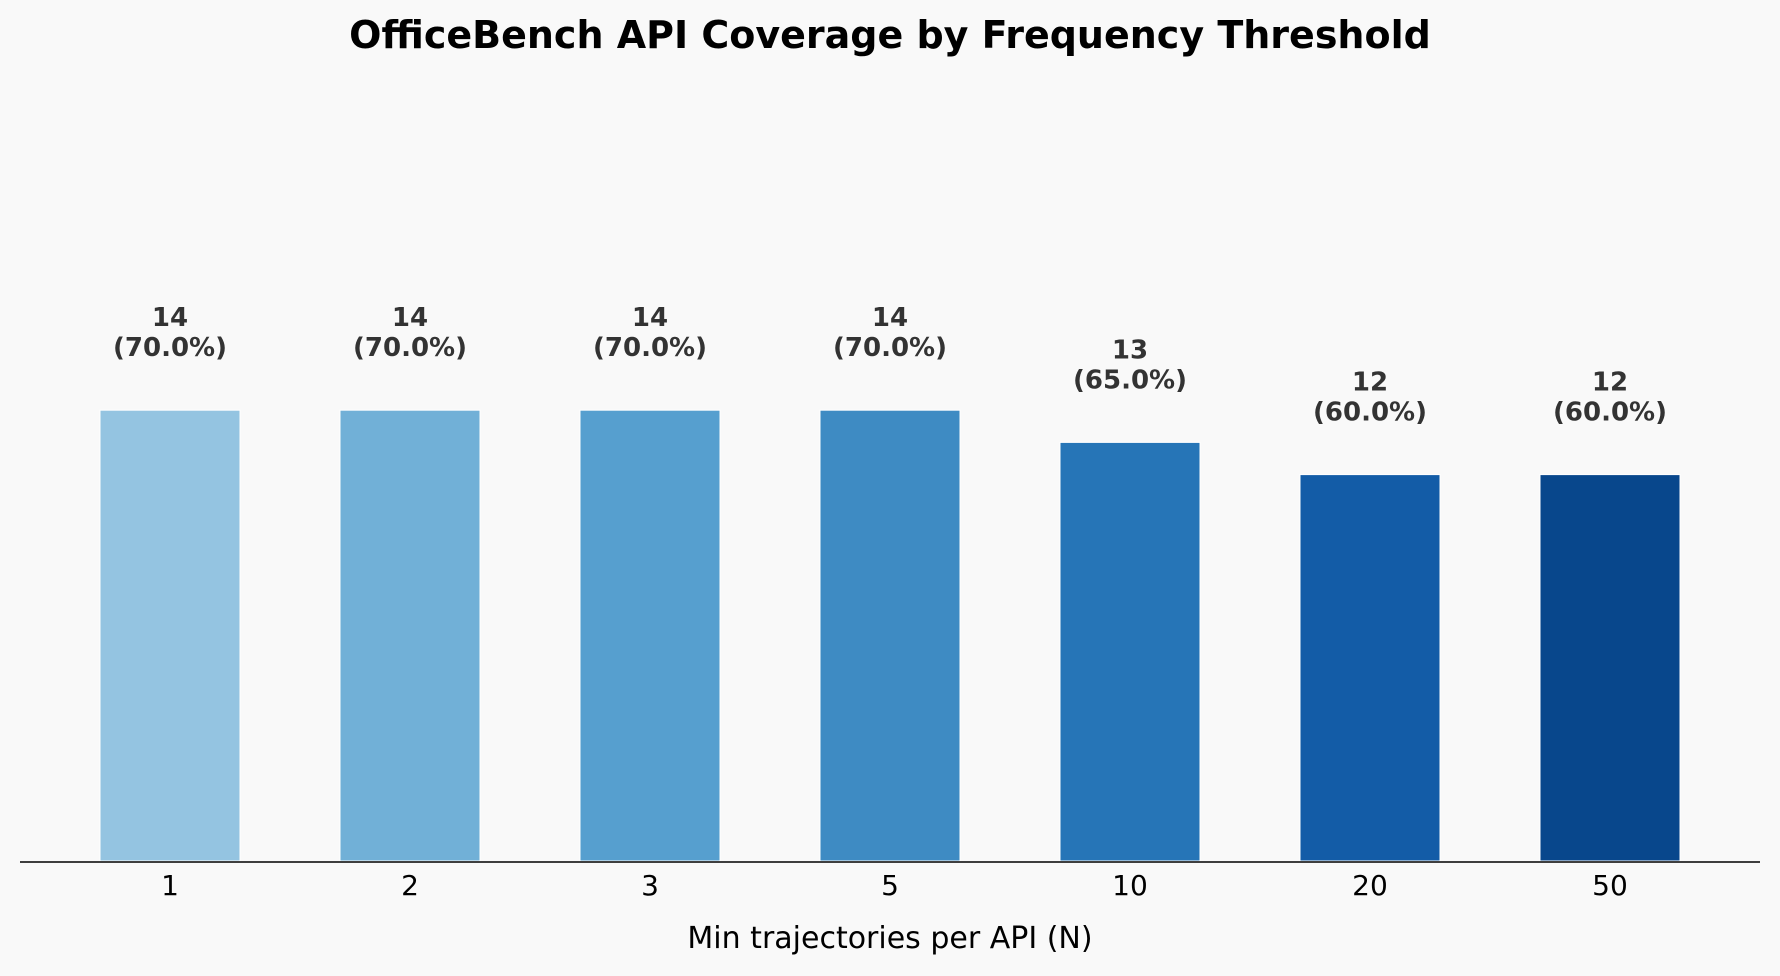  Describe the element at coordinates (890, 885) in the screenshot. I see `x-tick-label-5: 5` at that location.